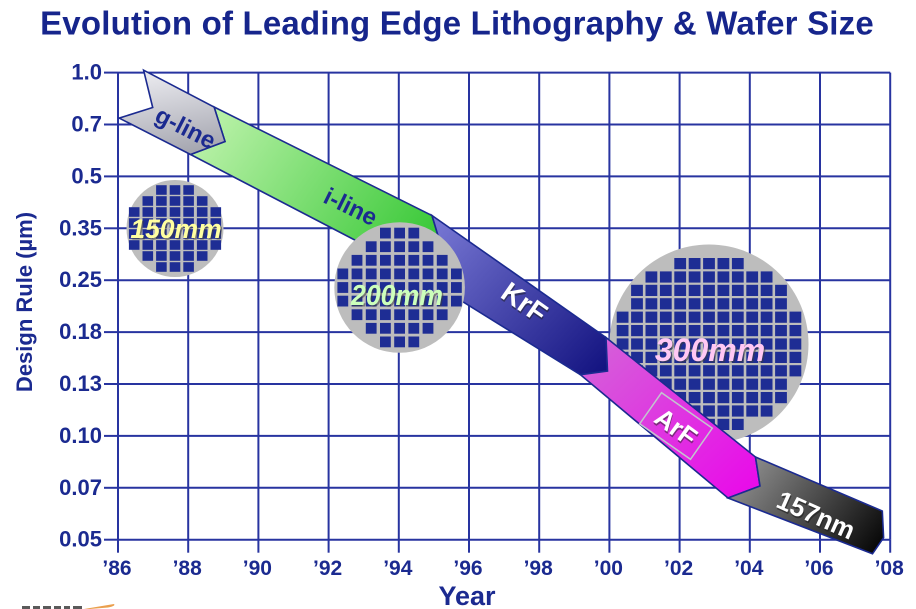 The height and width of the screenshot is (609, 916). I want to click on svg-text: Year, so click(467, 595).